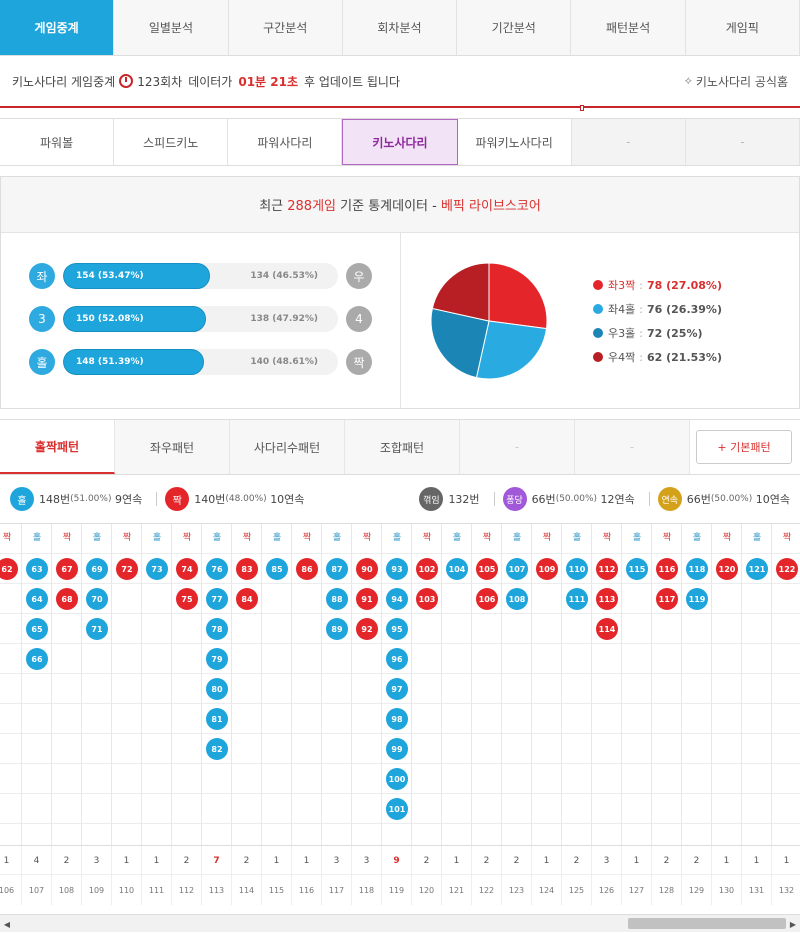  What do you see at coordinates (359, 276) in the screenshot?
I see `right-badge: 우` at bounding box center [359, 276].